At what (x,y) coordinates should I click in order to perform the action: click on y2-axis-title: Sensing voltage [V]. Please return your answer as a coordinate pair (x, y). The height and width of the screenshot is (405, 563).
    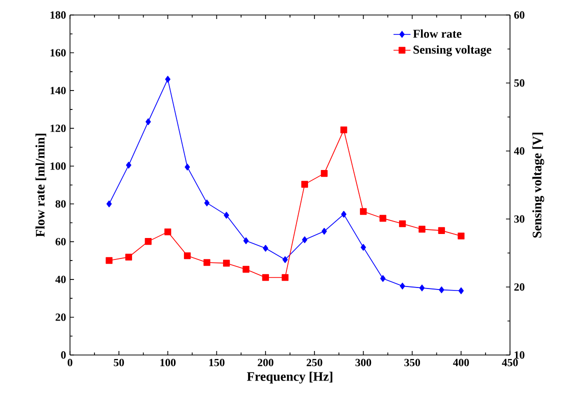
    Looking at the image, I should click on (538, 185).